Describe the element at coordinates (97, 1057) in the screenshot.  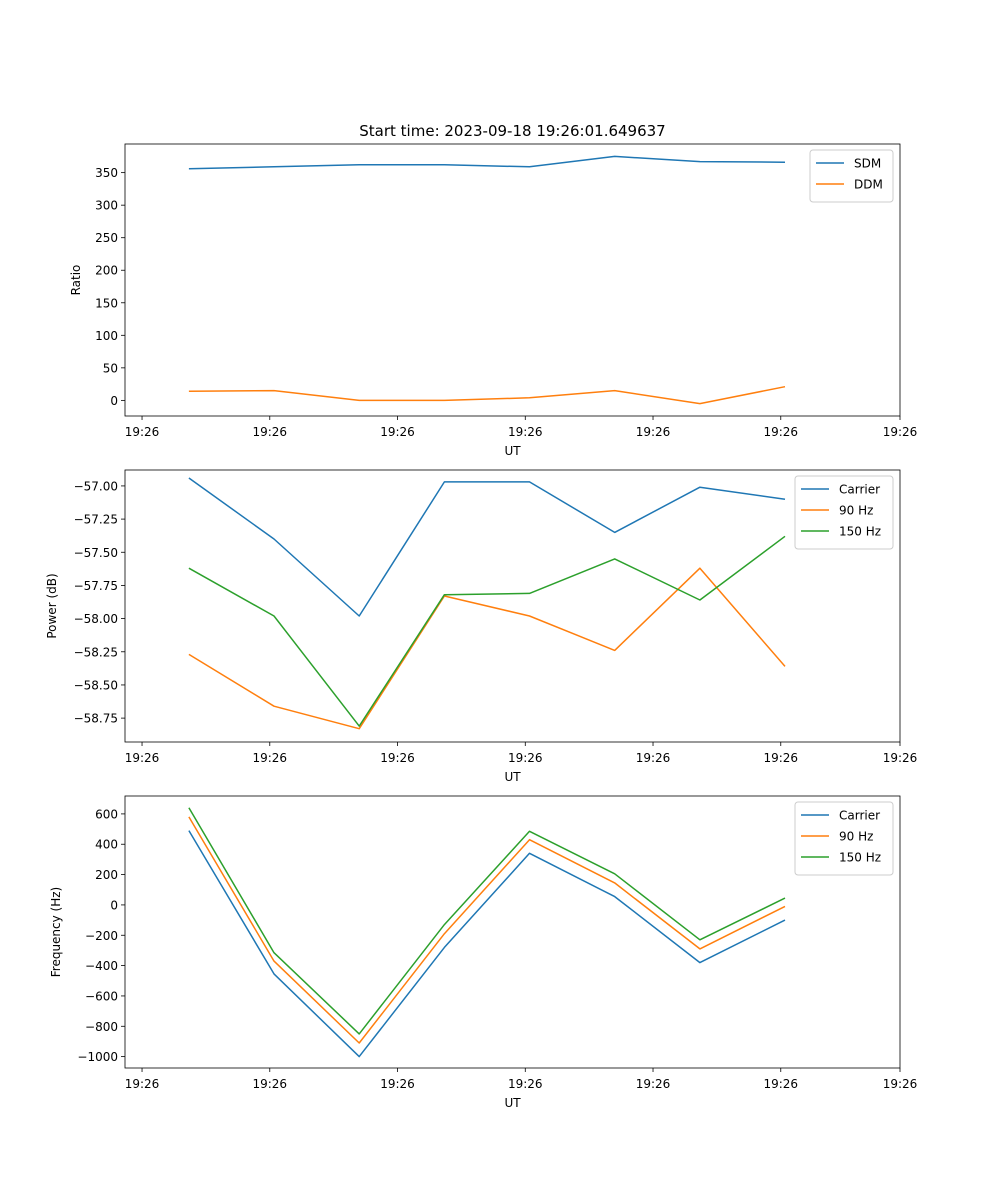
I see `y-tick-label: −1000` at that location.